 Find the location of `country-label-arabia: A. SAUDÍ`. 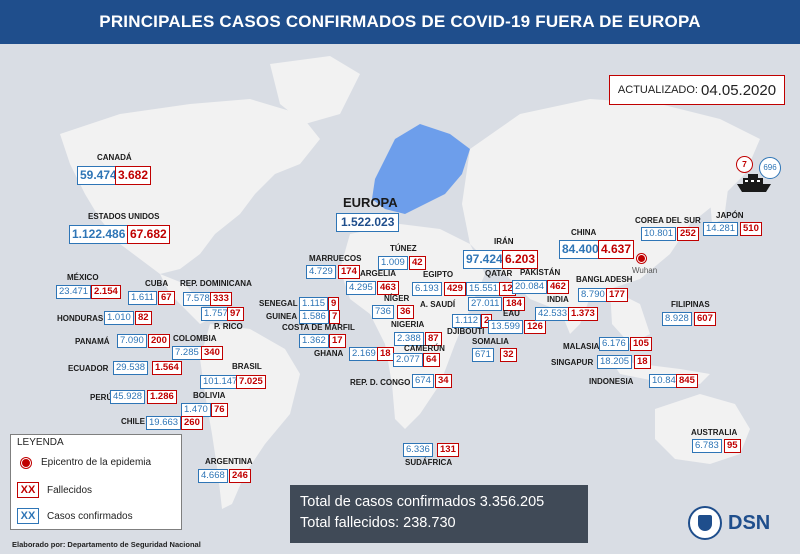

country-label-arabia: A. SAUDÍ is located at coordinates (438, 304).